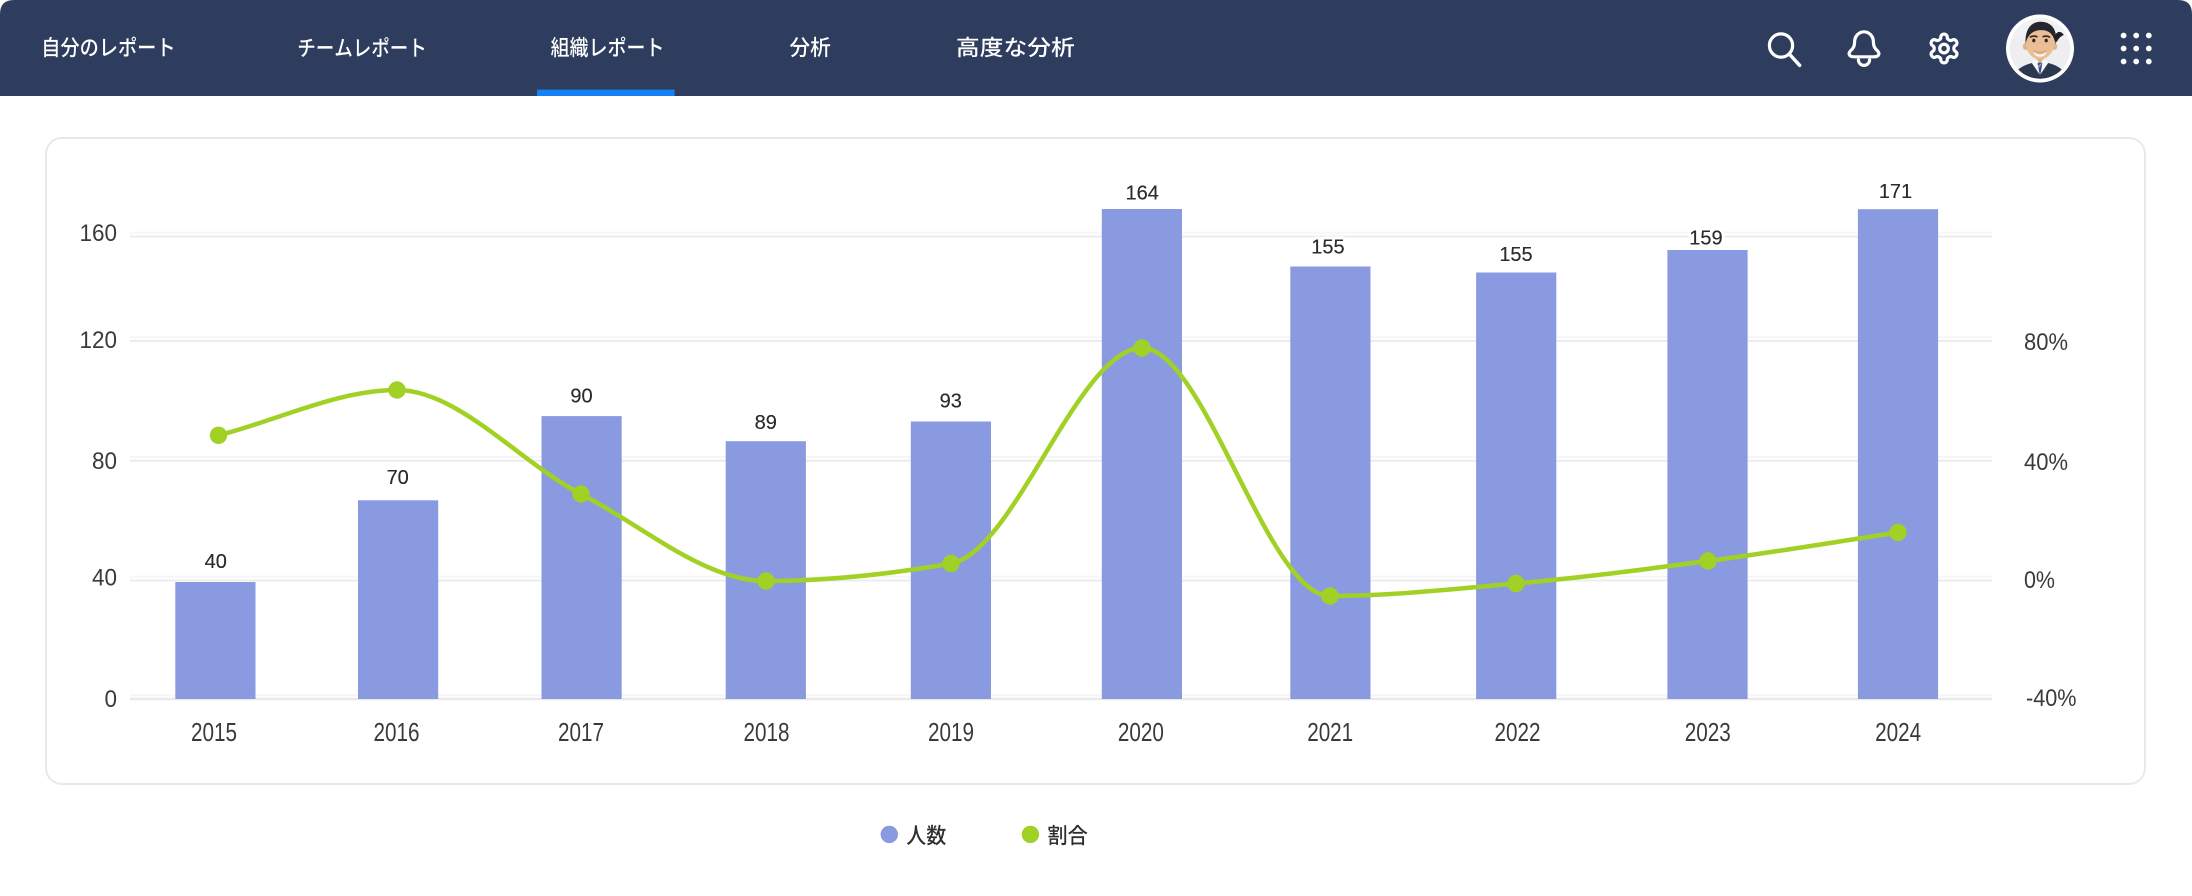 This screenshot has height=896, width=2192. Describe the element at coordinates (397, 733) in the screenshot. I see `svg-text: 2016` at that location.